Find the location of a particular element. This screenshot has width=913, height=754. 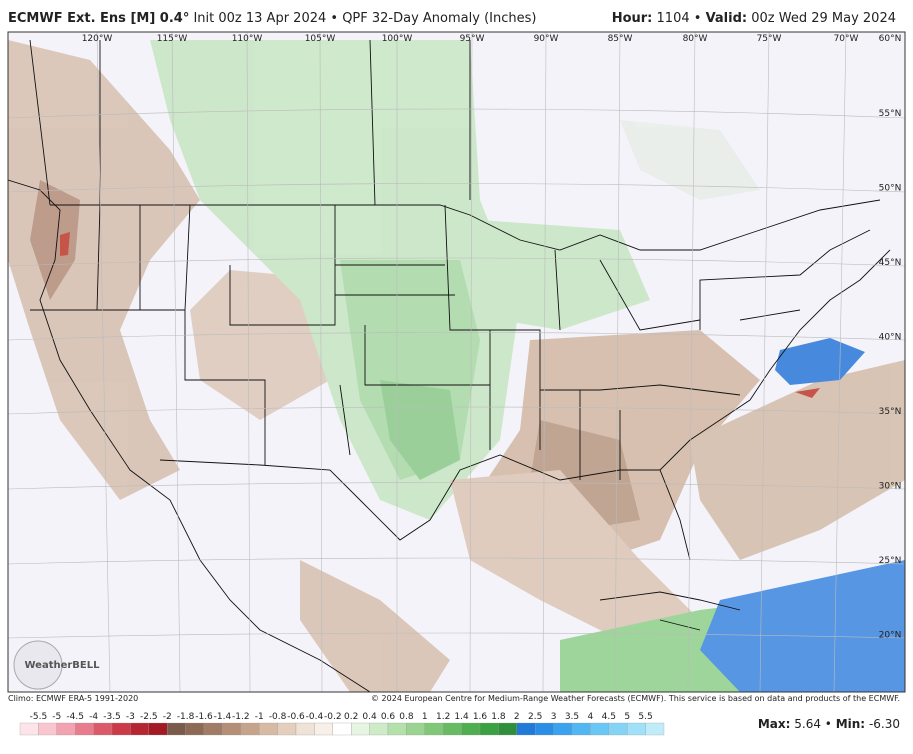

valid-label: Valid: is located at coordinates (727, 18).